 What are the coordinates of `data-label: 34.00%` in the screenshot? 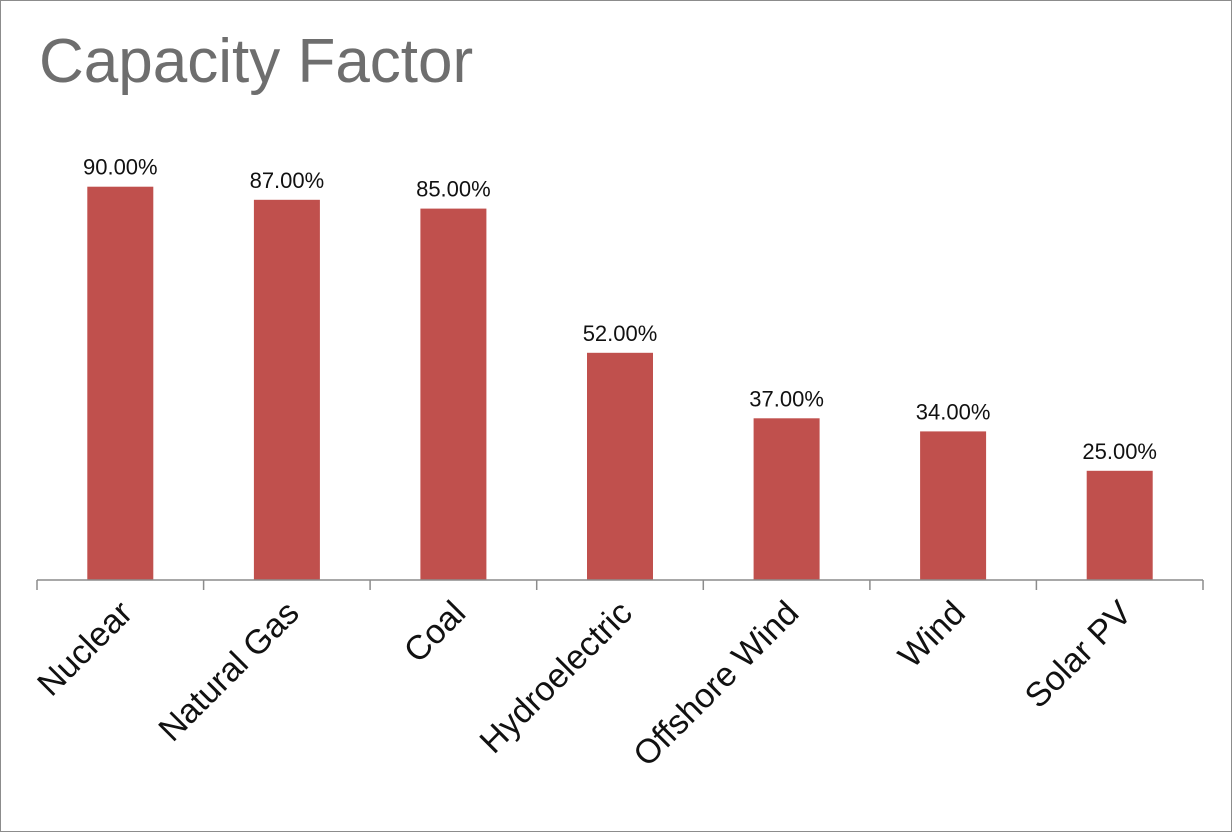 It's located at (953, 411).